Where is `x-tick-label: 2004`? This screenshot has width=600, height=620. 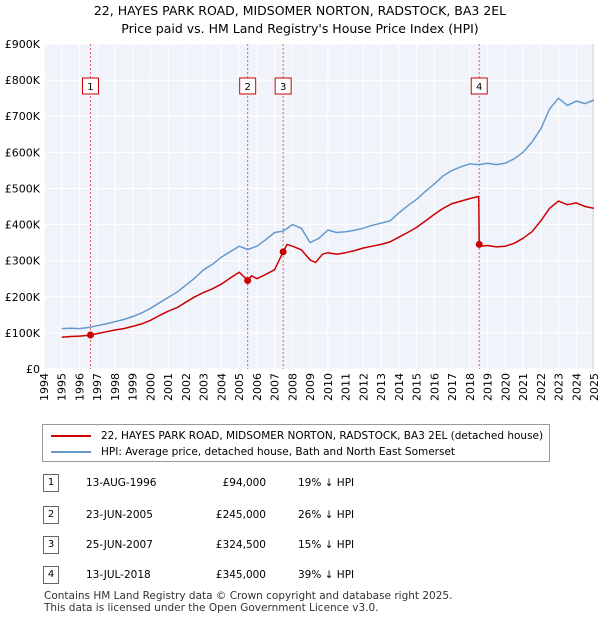
x-tick-label: 2004 is located at coordinates (221, 387).